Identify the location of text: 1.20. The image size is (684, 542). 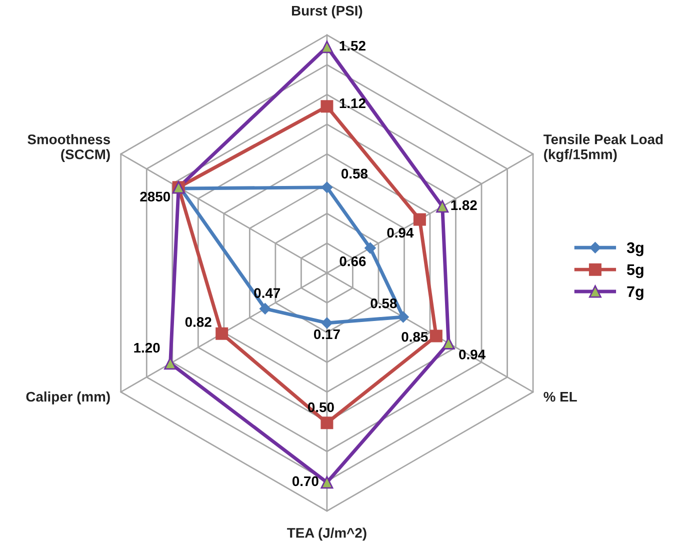
(147, 347).